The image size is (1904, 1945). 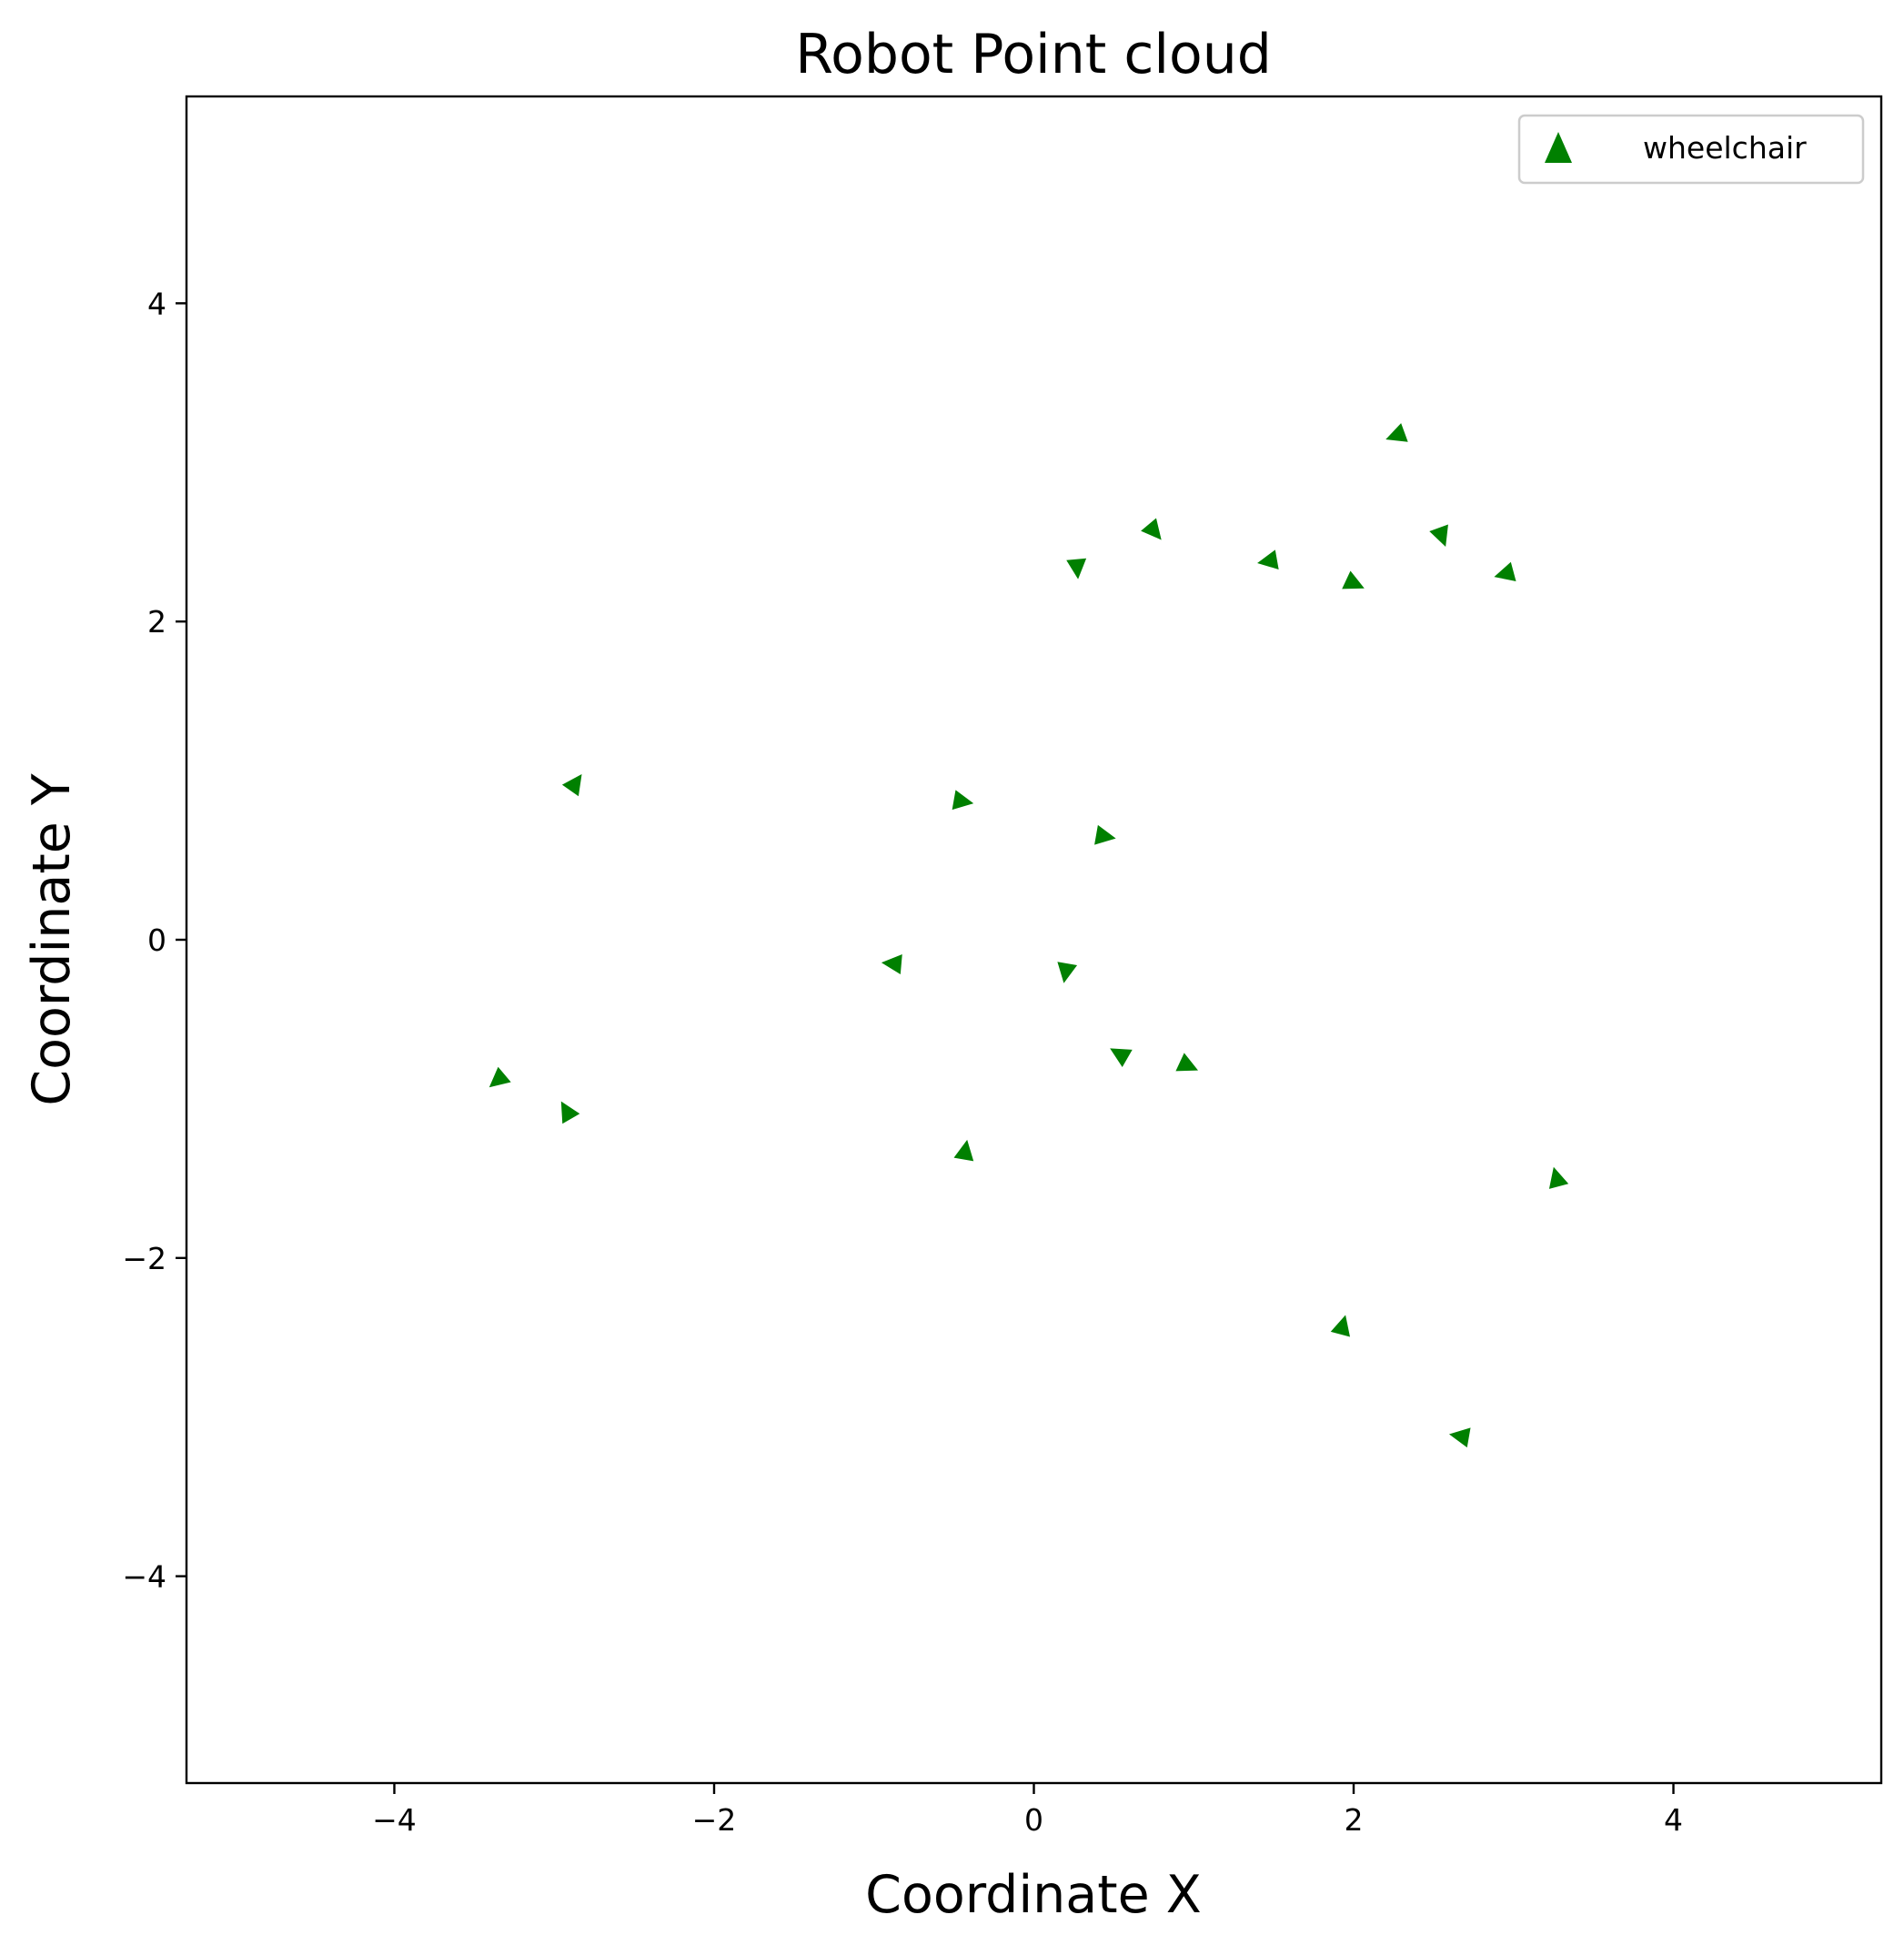 I want to click on y-tick-label: −2, so click(x=144, y=1258).